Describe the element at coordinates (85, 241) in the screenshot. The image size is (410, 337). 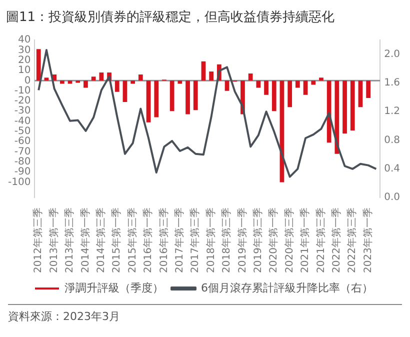
I see `x-tick-label: 2014年第一季` at that location.